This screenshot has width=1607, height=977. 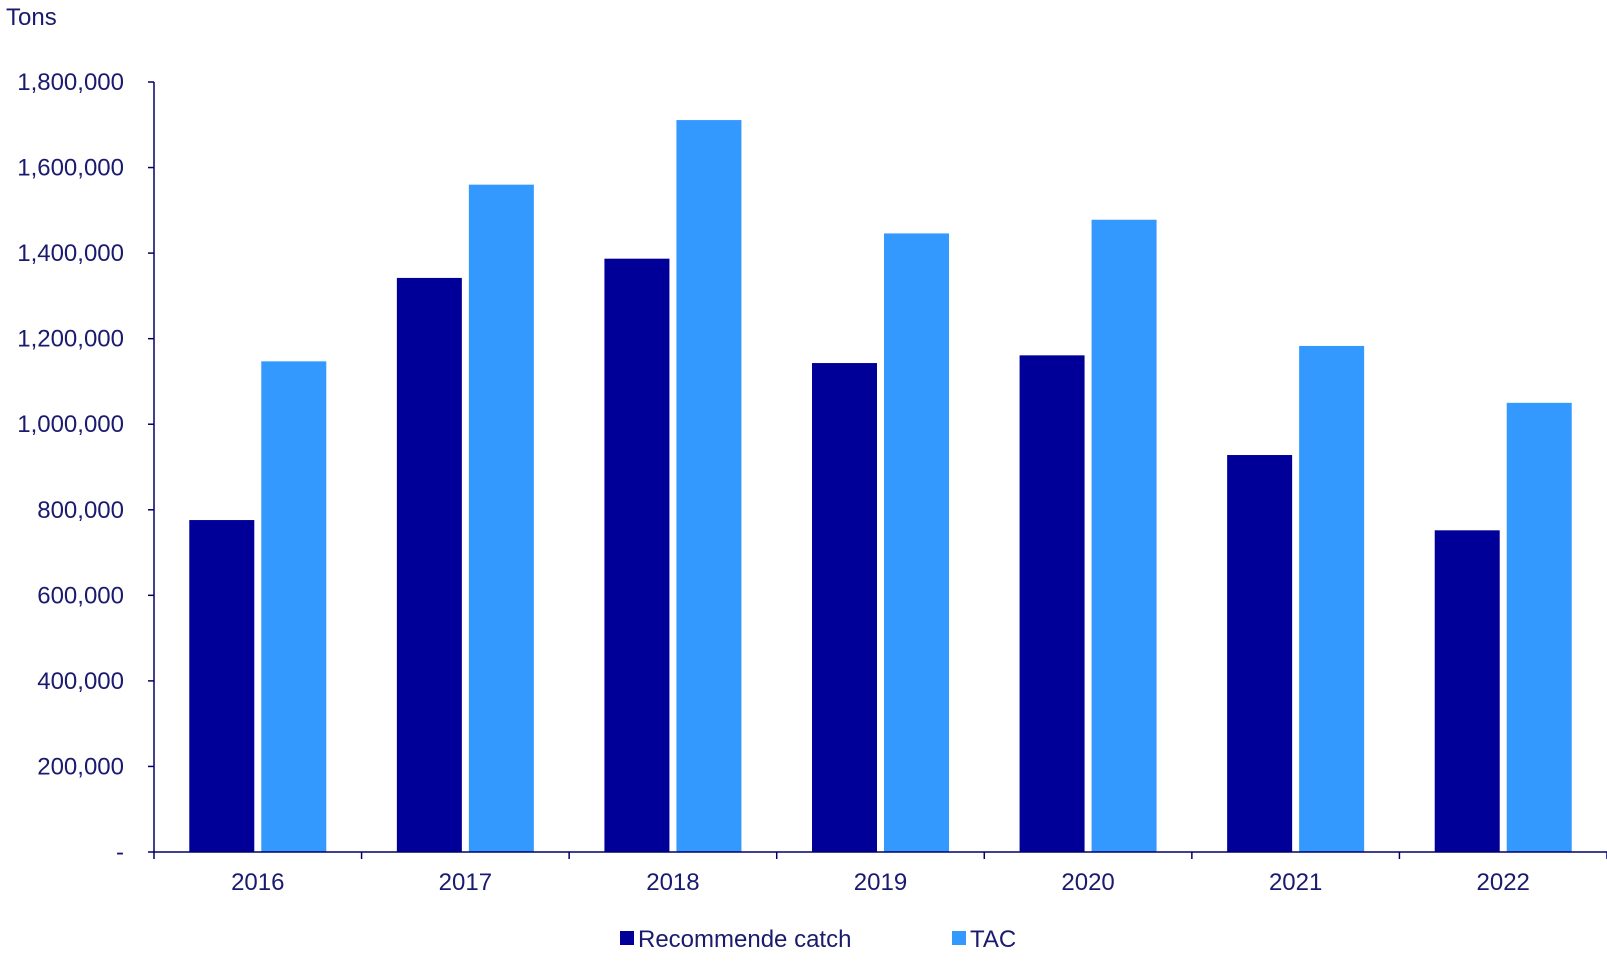 What do you see at coordinates (637, 555) in the screenshot?
I see `bar-recommende-catch-2018` at bounding box center [637, 555].